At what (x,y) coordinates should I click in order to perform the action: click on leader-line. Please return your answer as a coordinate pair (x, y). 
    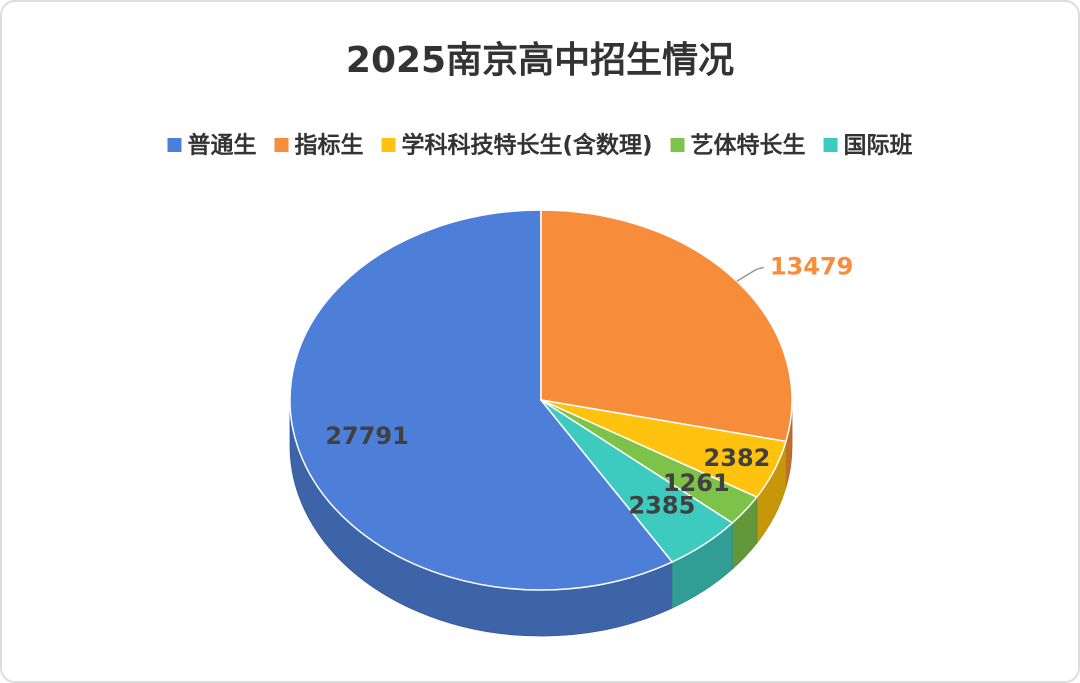
    Looking at the image, I should click on (750, 274).